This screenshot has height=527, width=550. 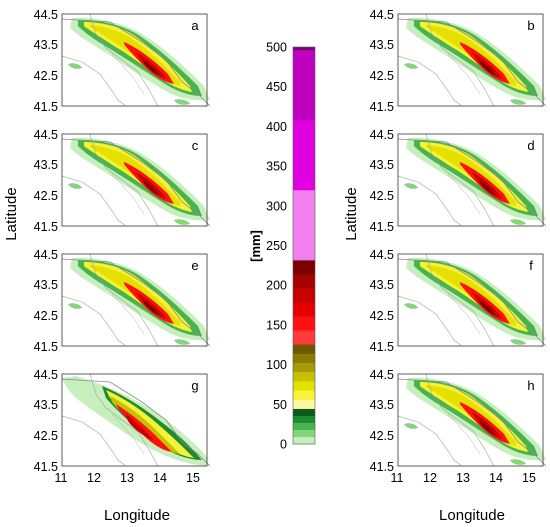 I want to click on x-axis-label-right: Longitude, so click(x=472, y=515).